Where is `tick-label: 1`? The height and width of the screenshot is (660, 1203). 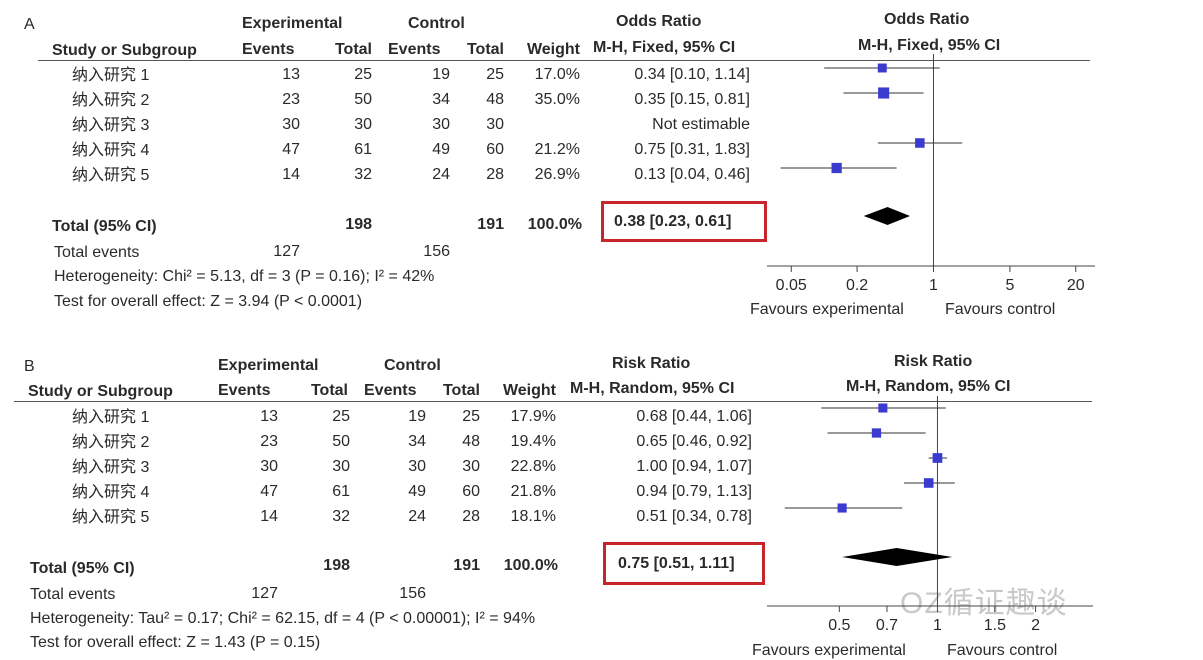 tick-label: 1 is located at coordinates (937, 625).